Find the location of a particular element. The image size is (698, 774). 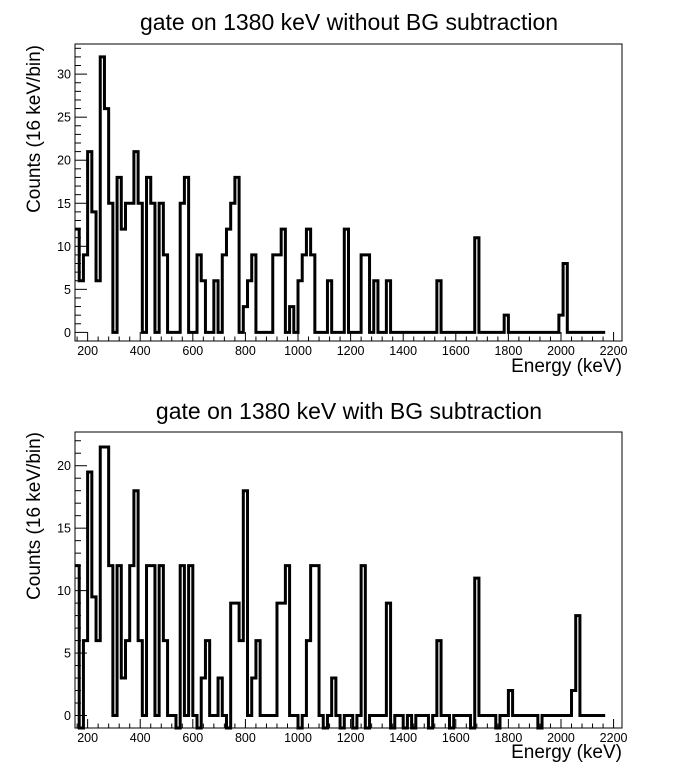

top-x-tick-label: 2000 is located at coordinates (561, 351).